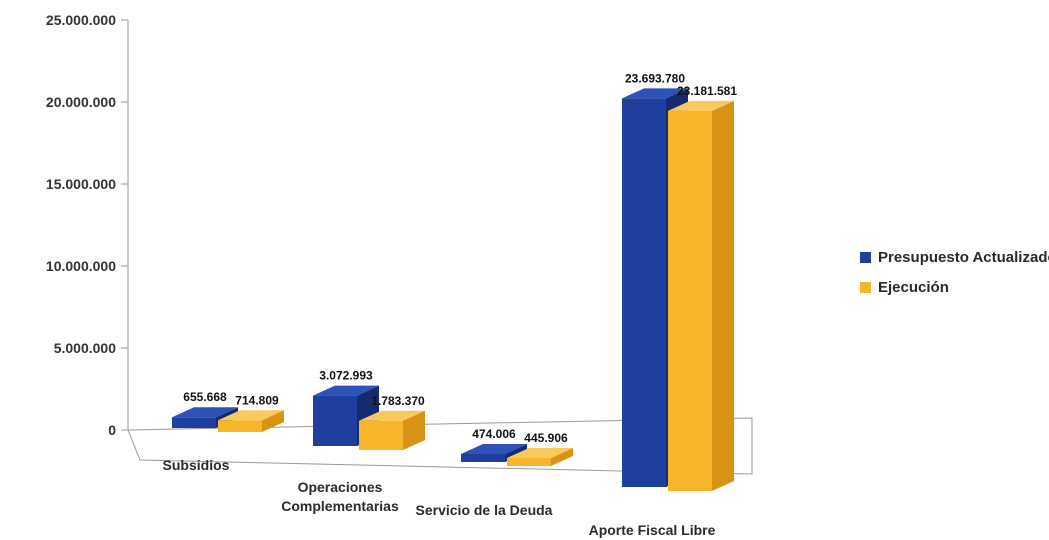 Image resolution: width=1049 pixels, height=540 pixels. I want to click on y-tick-label: 20.000.000, so click(81, 102).